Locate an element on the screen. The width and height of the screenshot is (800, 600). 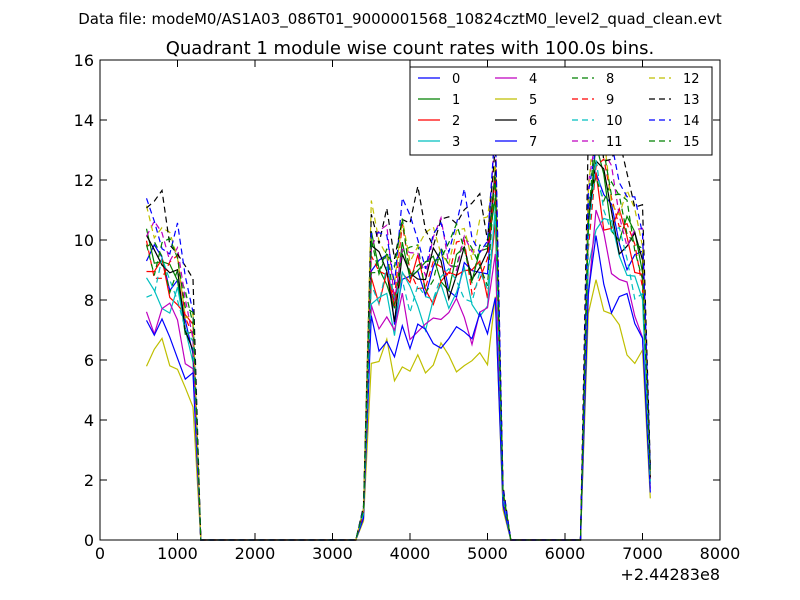
x-tick-label: 3000 is located at coordinates (332, 553).